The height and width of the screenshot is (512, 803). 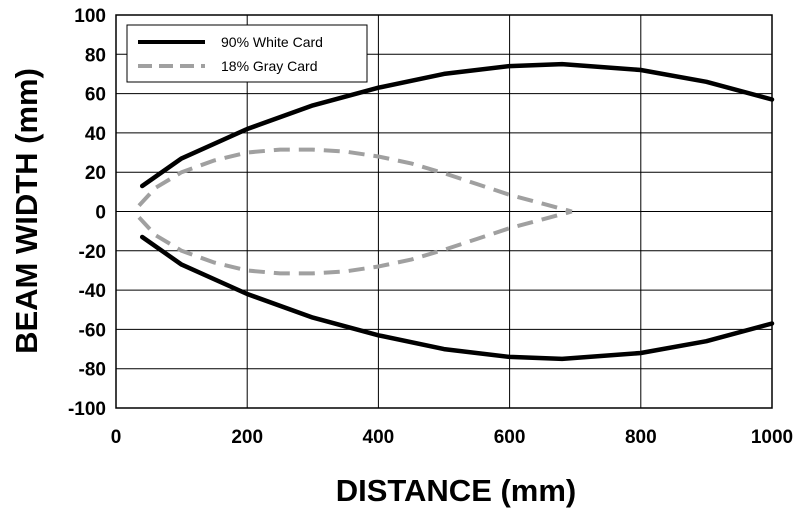 I want to click on x-tick-label: 200, so click(x=247, y=437).